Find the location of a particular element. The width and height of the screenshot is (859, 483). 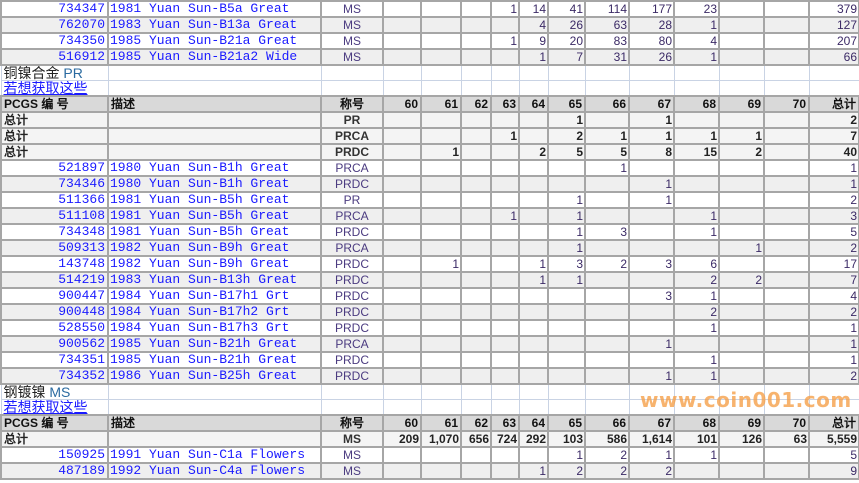

grade-count: 9 is located at coordinates (533, 41).